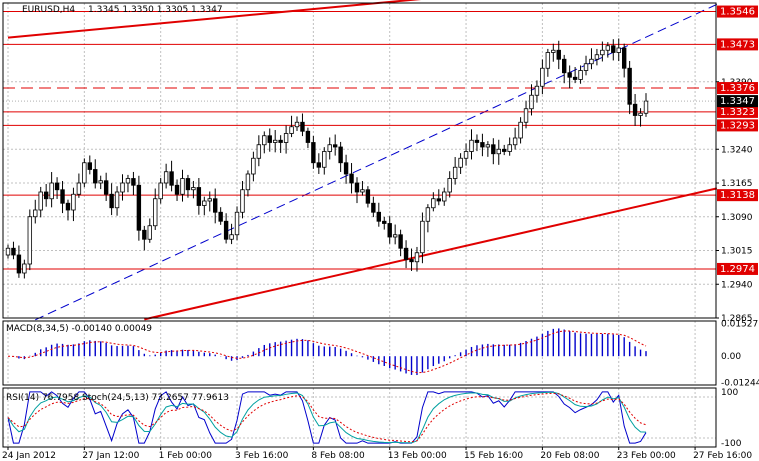 This screenshot has height=461, width=759. I want to click on macd-panel-frame, so click(359, 353).